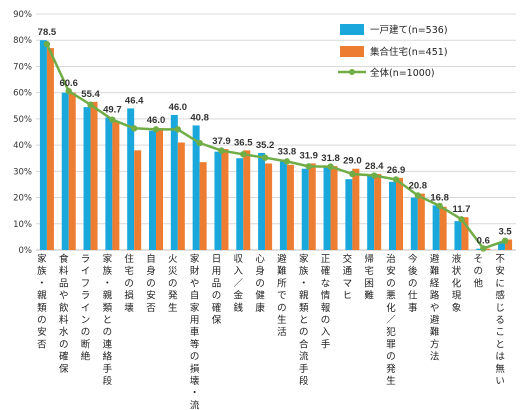 This screenshot has height=410, width=520. Describe the element at coordinates (265, 145) in the screenshot. I see `data-label: 35.2` at that location.